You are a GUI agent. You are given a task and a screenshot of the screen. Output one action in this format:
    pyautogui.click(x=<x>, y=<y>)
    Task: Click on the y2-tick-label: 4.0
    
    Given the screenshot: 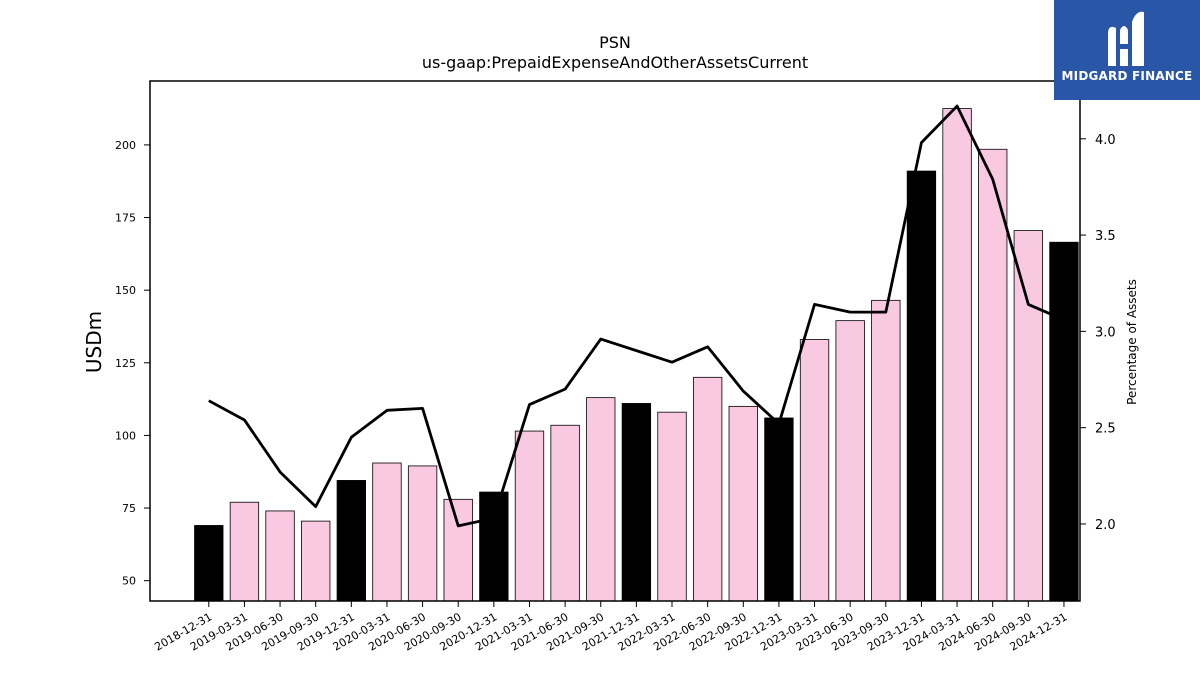 What is the action you would take?
    pyautogui.click(x=1105, y=140)
    